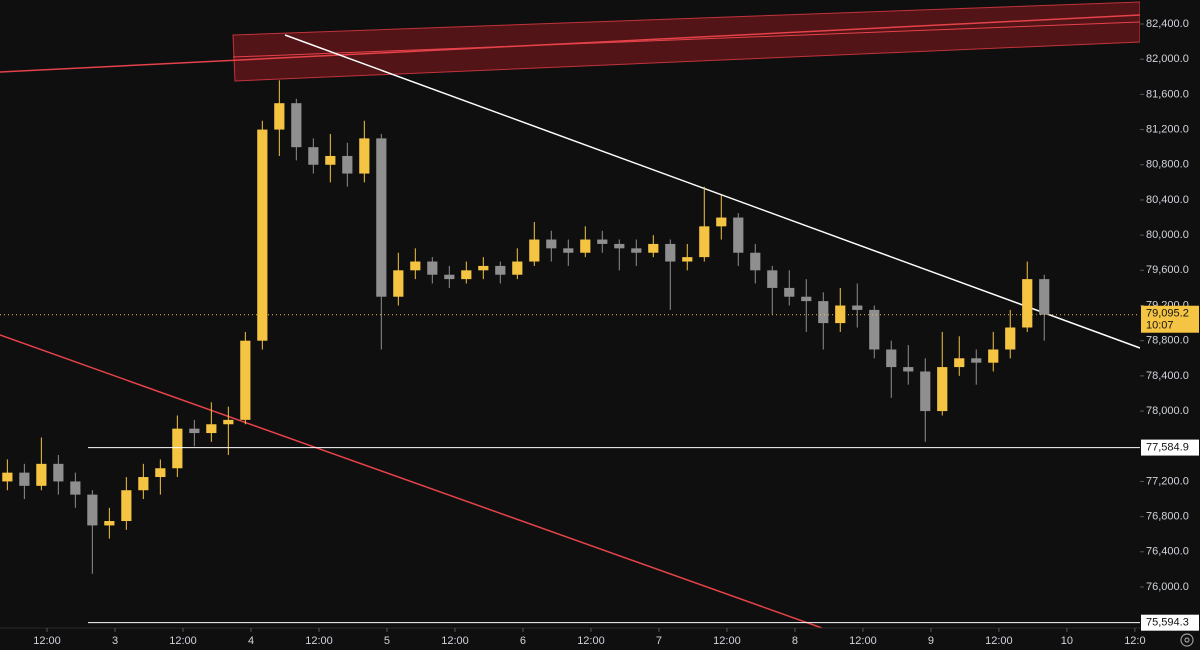 This screenshot has width=1200, height=650. I want to click on x-tick-label: 8, so click(795, 641).